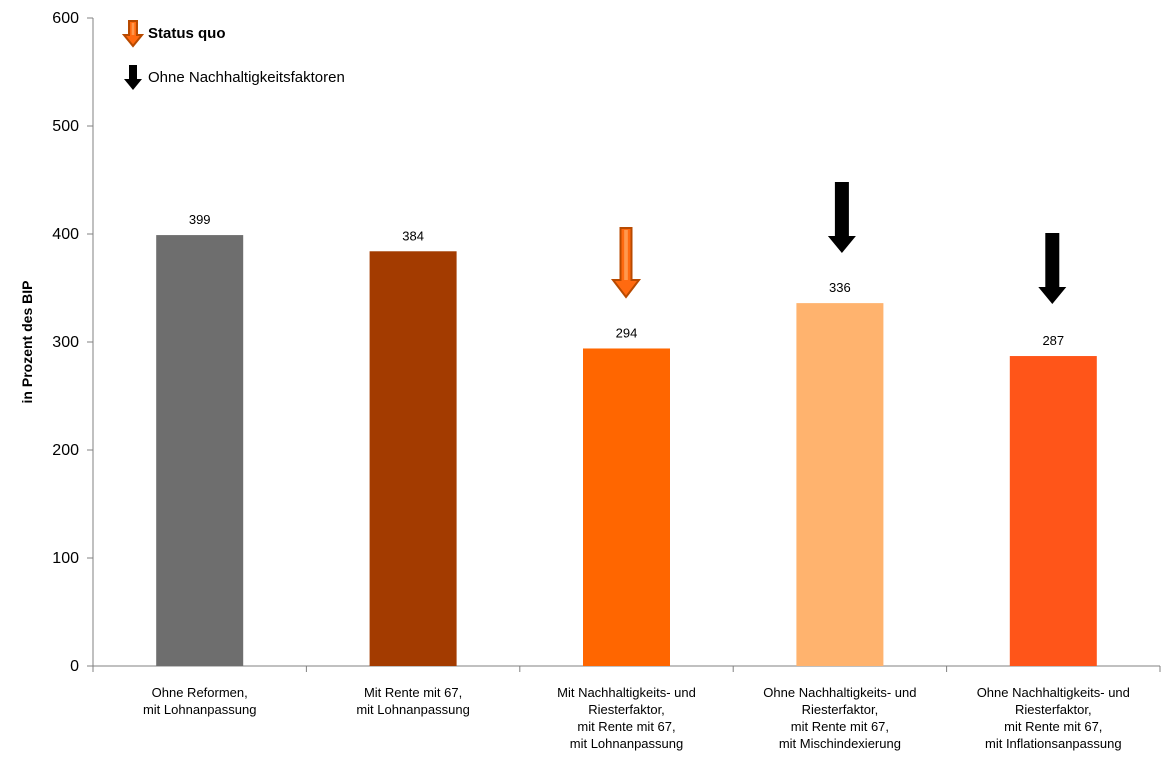 Image resolution: width=1166 pixels, height=762 pixels. What do you see at coordinates (626, 692) in the screenshot?
I see `category-label-line: Mit Nachhaltigkeits- und` at bounding box center [626, 692].